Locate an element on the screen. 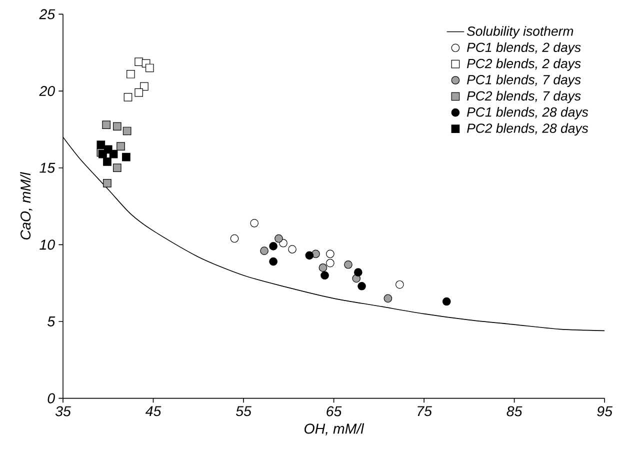 The width and height of the screenshot is (631, 469). y-tick-label: 10 is located at coordinates (47, 244).